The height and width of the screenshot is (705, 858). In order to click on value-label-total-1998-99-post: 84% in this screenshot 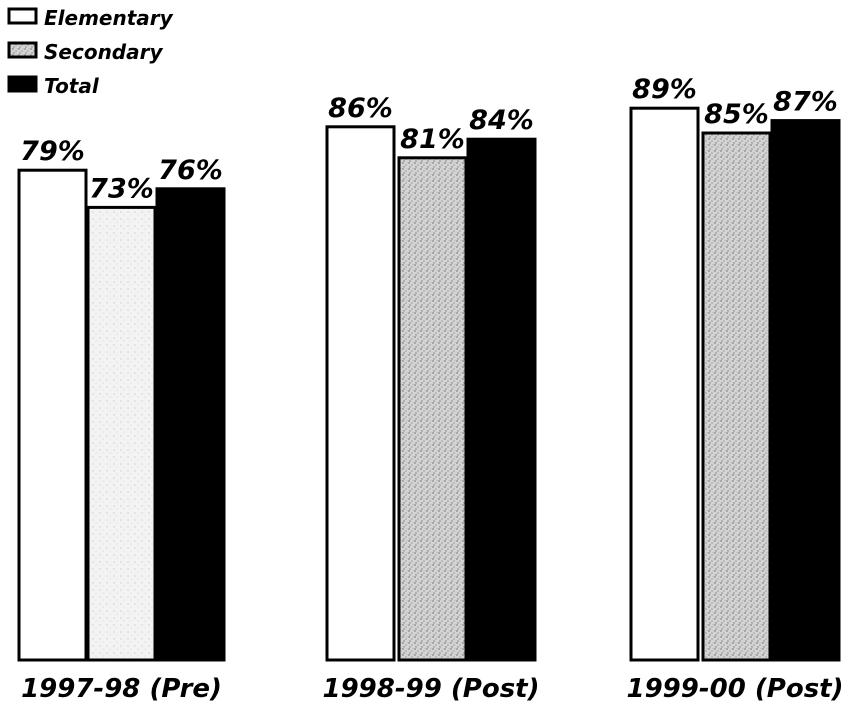, I will do `click(501, 120)`.